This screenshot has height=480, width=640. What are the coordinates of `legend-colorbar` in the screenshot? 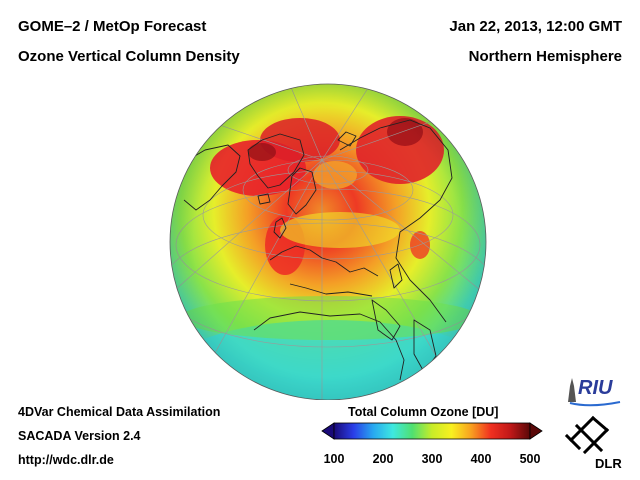 It's located at (432, 431).